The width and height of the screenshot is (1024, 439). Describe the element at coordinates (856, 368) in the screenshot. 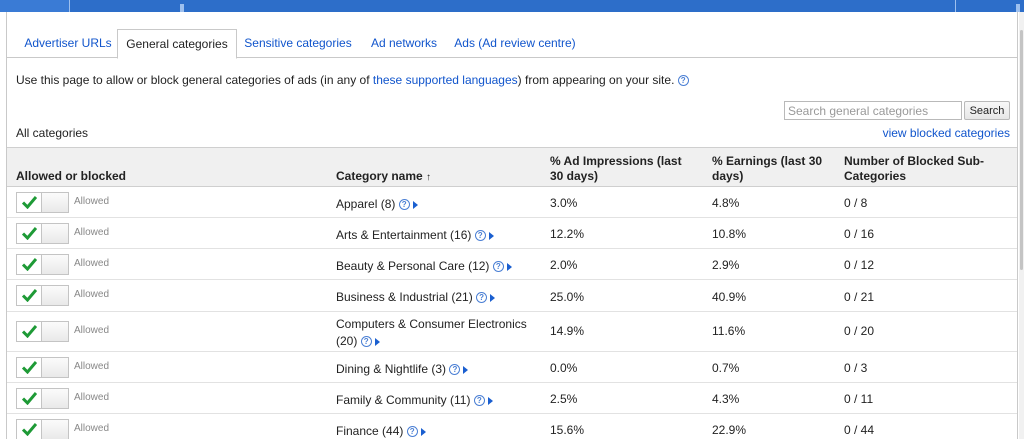

I see `blocked-subcategories-value: 0 / 3` at that location.